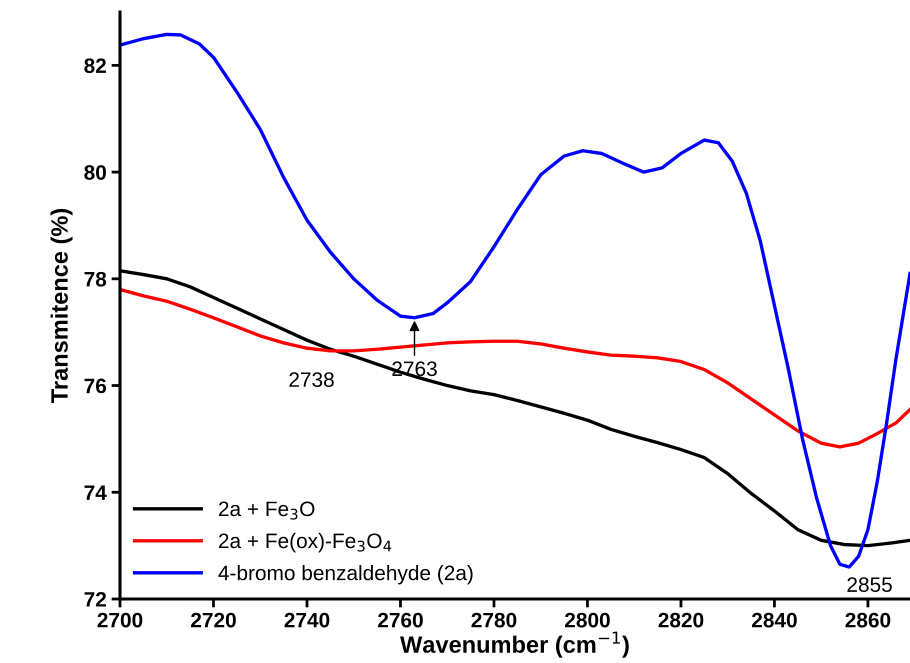  I want to click on y-axis-title: Transmitence (%), so click(61, 305).